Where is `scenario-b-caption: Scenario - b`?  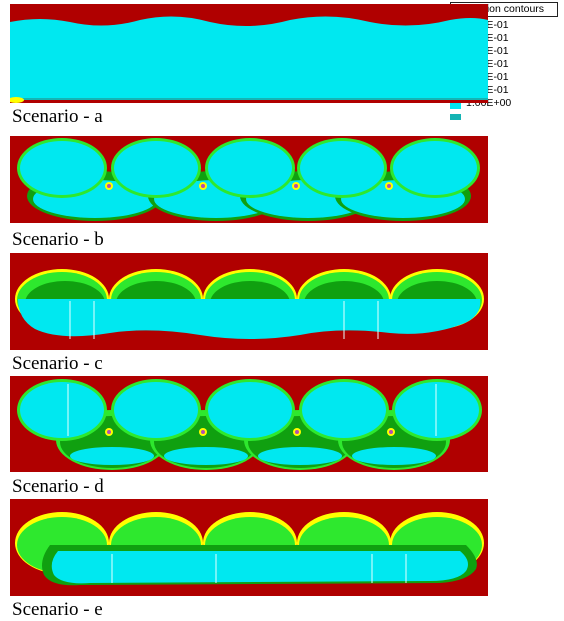
scenario-b-caption: Scenario - b is located at coordinates (58, 239).